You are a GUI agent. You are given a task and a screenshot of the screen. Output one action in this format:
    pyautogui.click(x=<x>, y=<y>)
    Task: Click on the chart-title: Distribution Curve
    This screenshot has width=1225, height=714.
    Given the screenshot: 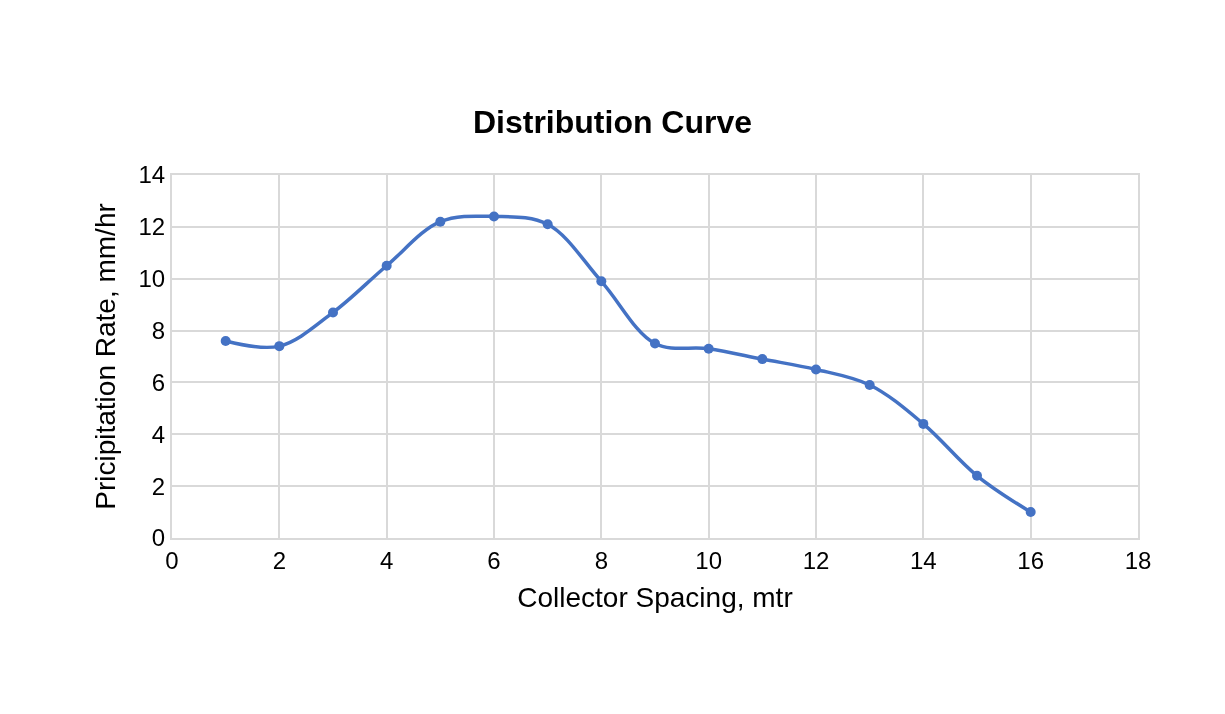 What is the action you would take?
    pyautogui.click(x=612, y=121)
    